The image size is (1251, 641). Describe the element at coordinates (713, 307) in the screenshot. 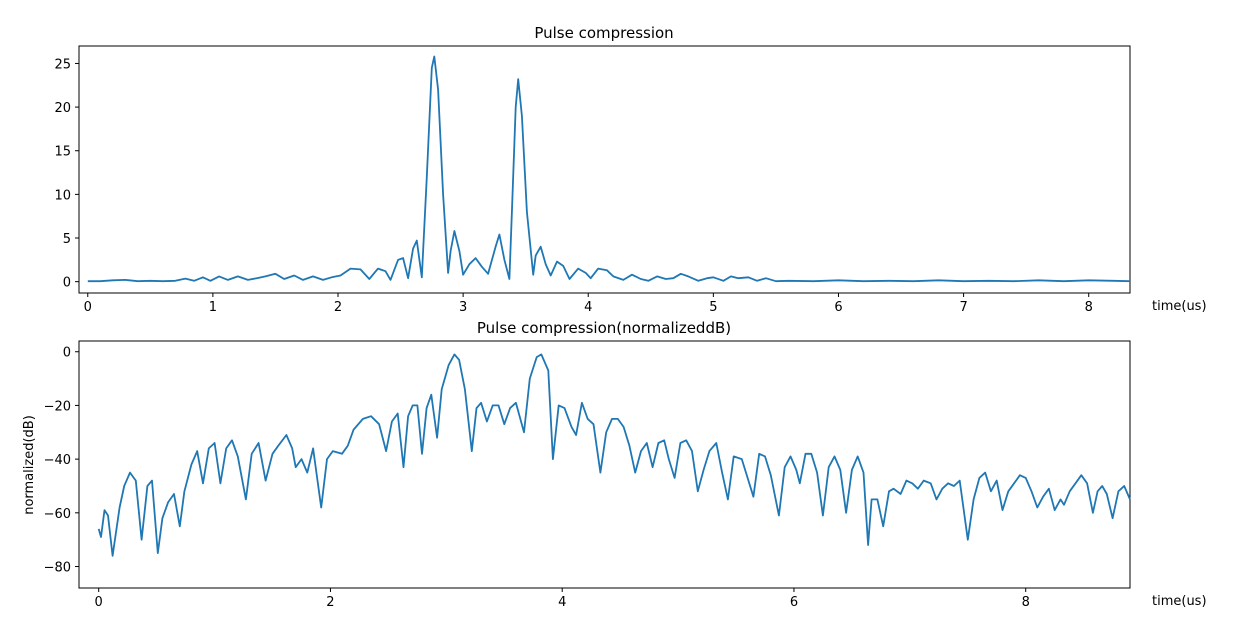

I see `x-tick-label: 5` at that location.